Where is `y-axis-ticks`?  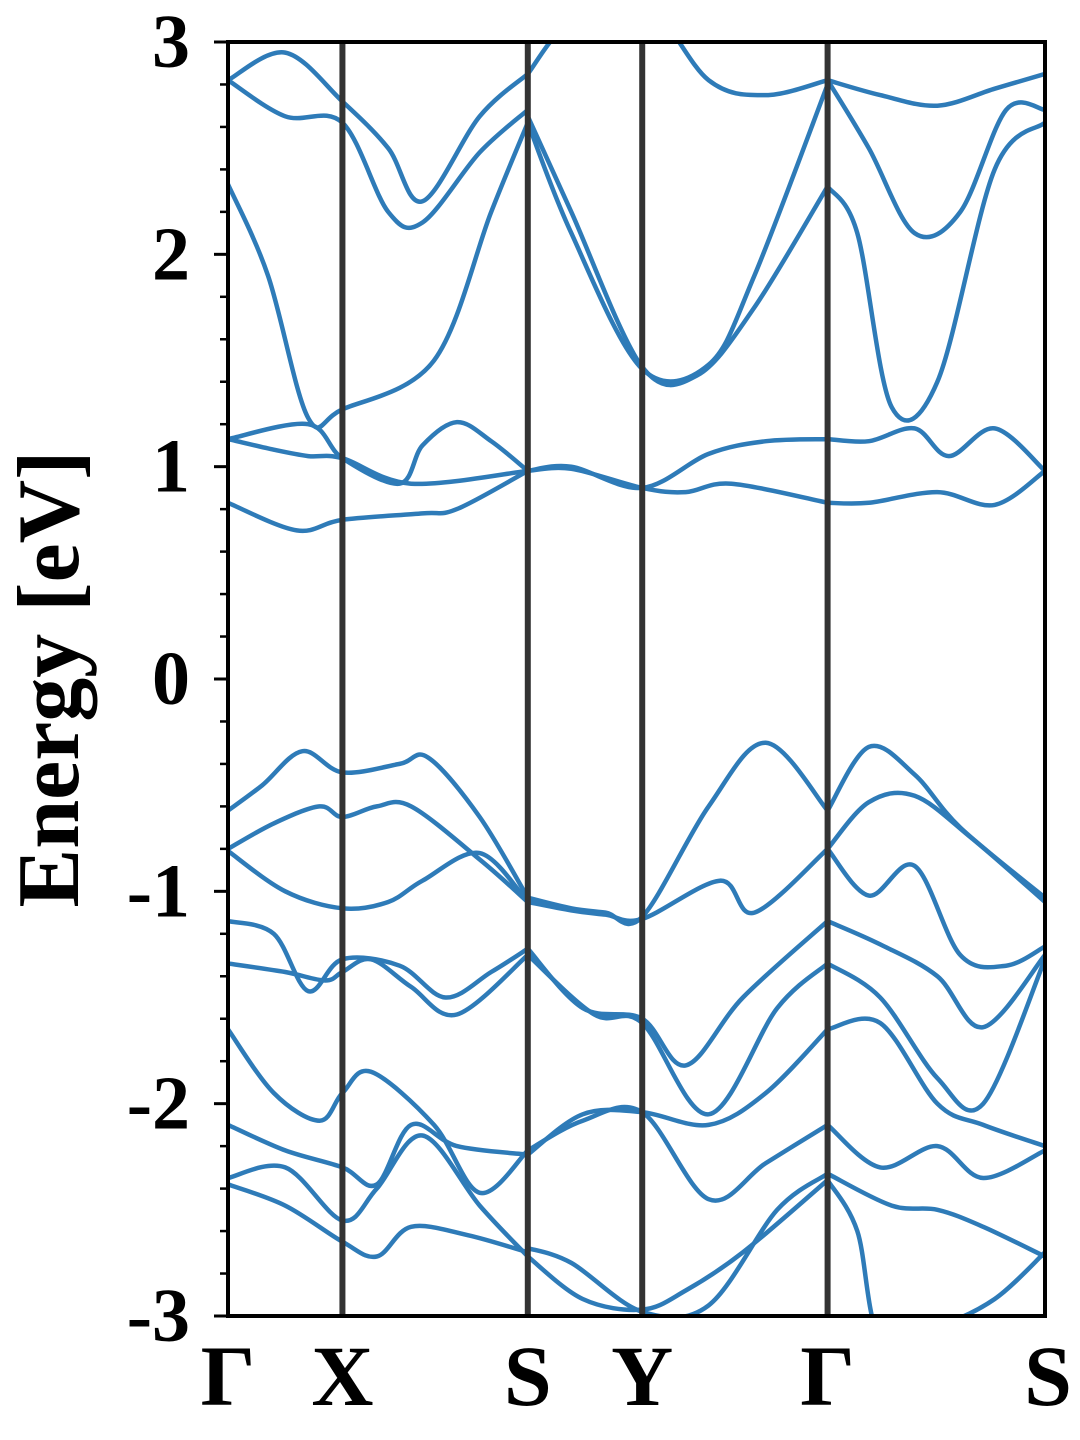
y-axis-ticks is located at coordinates (221, 679).